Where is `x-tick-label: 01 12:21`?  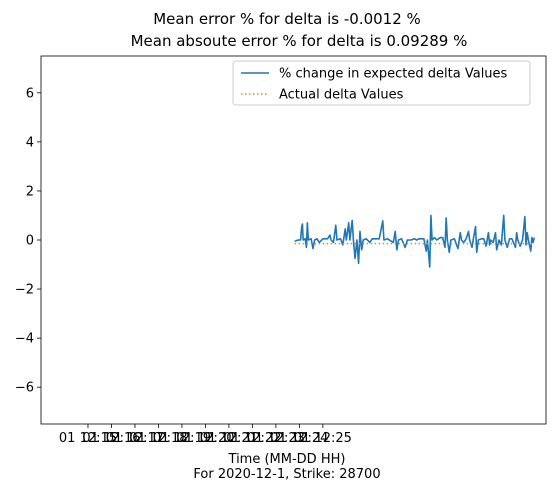 x-tick-label: 01 12:21 is located at coordinates (229, 438).